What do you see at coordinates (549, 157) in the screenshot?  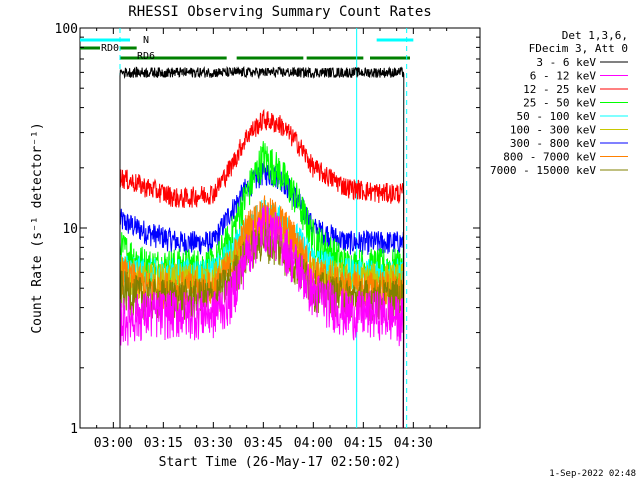 I see `legend-entry-7: 800 - 7000 keV` at bounding box center [549, 157].